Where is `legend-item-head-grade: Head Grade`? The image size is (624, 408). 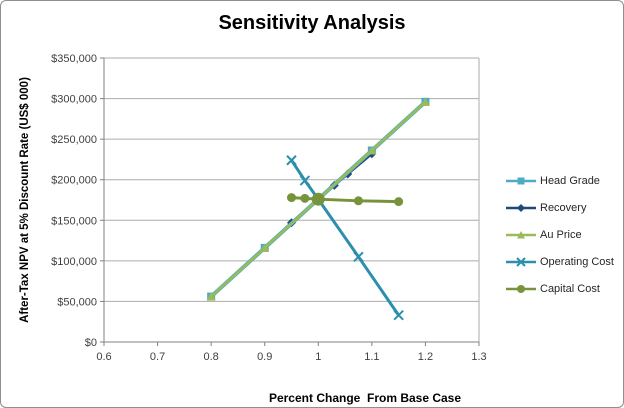
legend-item-head-grade: Head Grade is located at coordinates (559, 180).